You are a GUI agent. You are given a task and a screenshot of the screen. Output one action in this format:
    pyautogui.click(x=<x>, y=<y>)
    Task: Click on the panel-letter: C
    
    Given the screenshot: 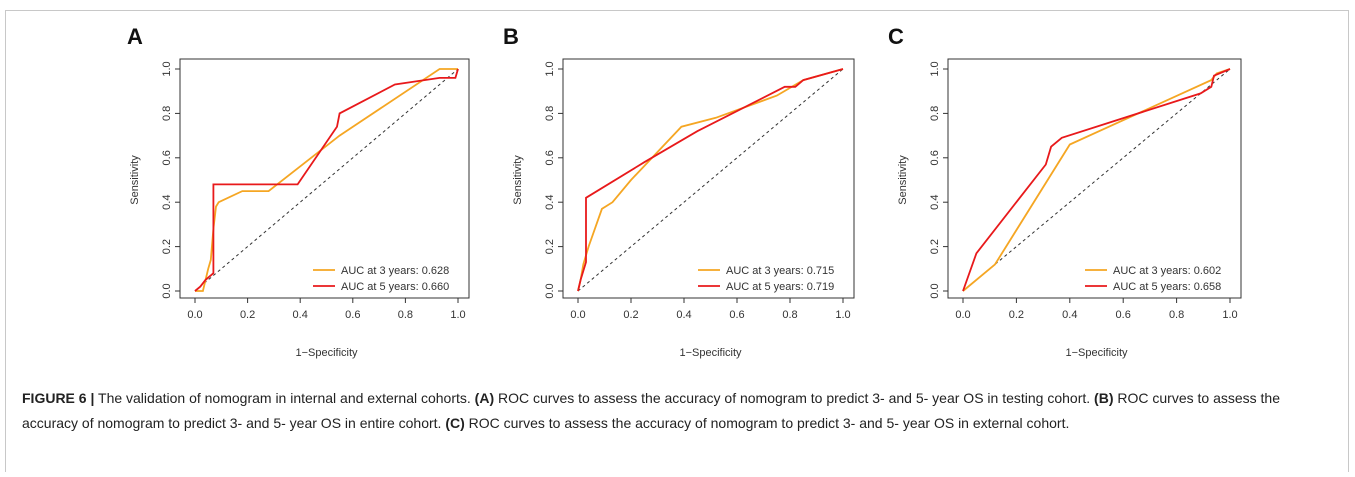 What is the action you would take?
    pyautogui.click(x=896, y=36)
    